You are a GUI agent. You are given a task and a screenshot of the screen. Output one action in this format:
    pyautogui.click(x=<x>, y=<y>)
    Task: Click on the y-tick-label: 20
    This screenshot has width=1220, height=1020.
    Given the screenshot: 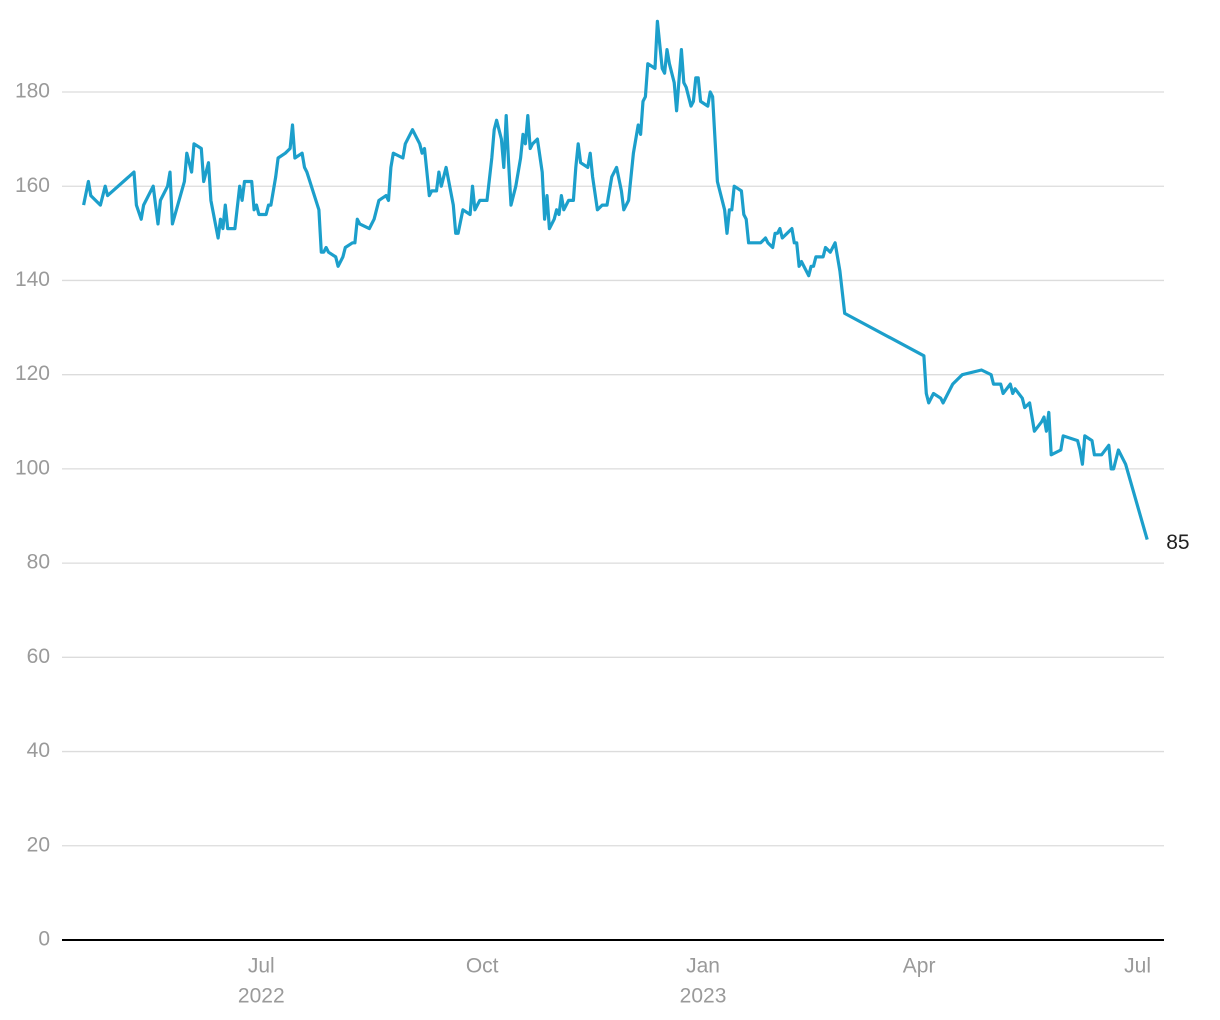 What is the action you would take?
    pyautogui.click(x=38, y=844)
    